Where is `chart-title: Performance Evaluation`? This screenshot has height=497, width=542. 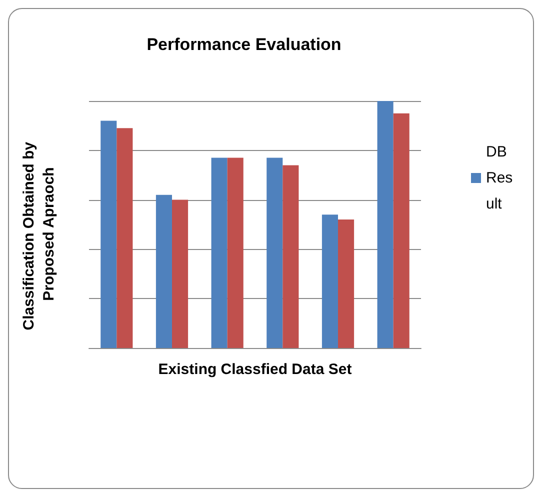
chart-title: Performance Evaluation is located at coordinates (244, 44).